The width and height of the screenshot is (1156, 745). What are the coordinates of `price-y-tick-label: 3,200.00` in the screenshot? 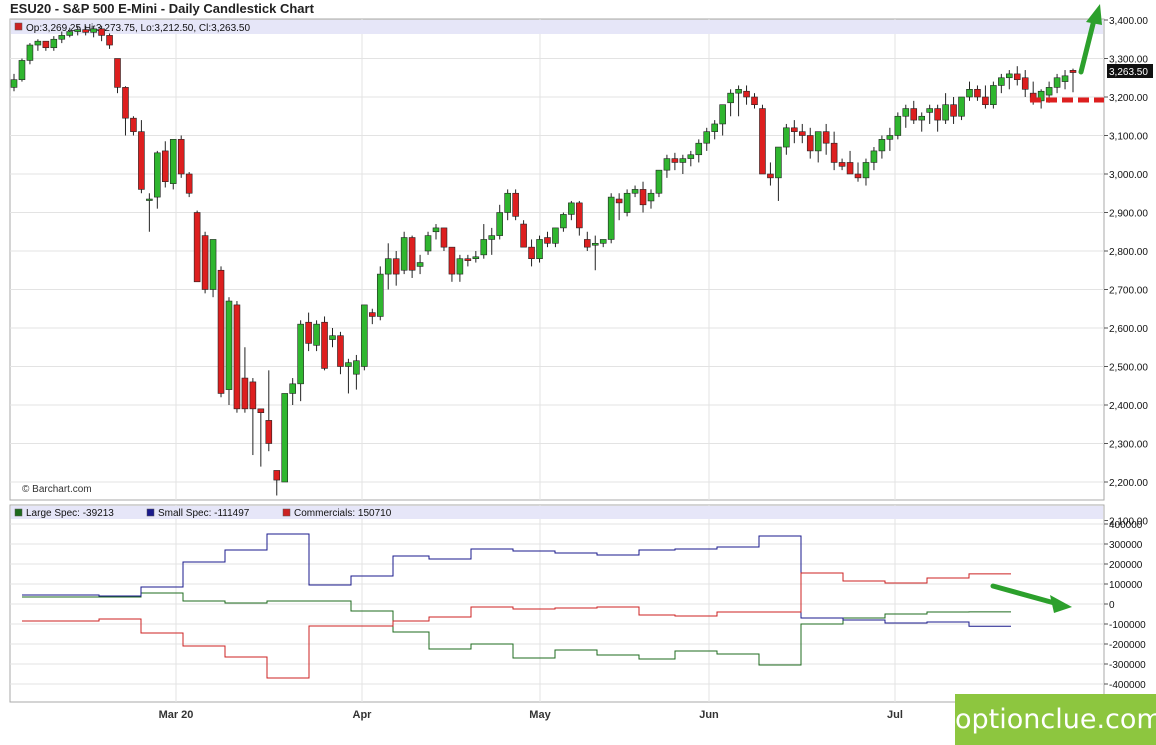 It's located at (1128, 98).